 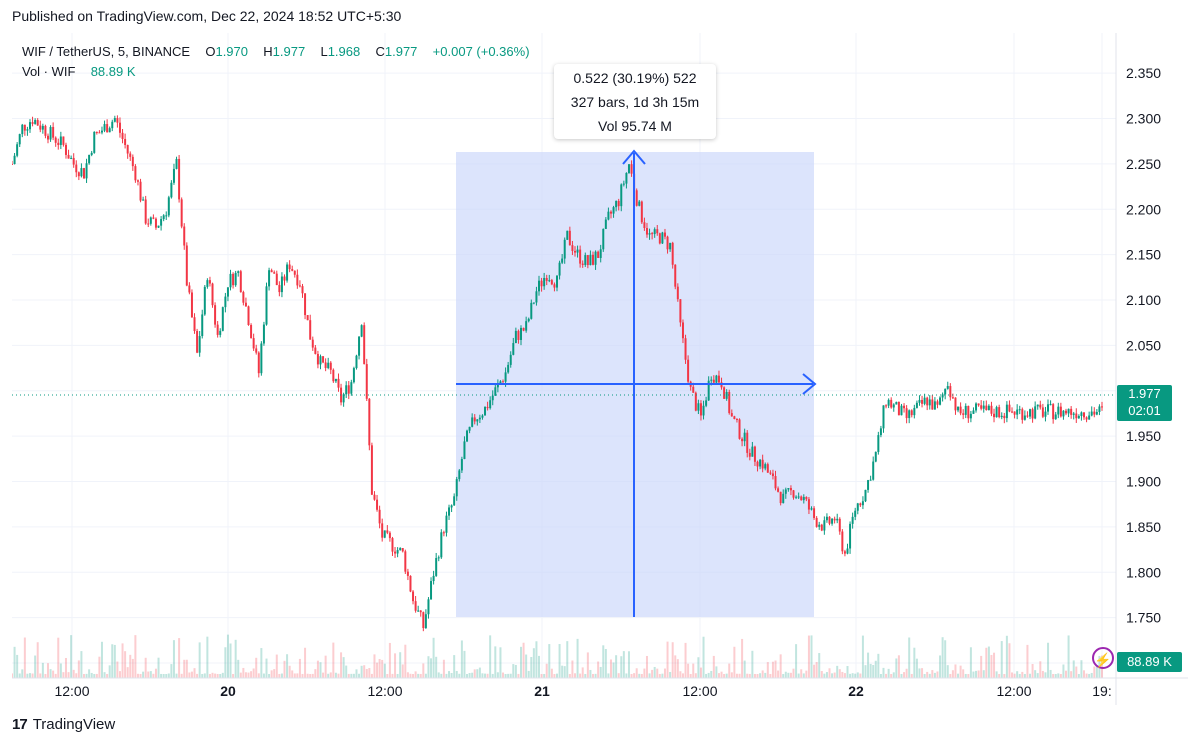 I want to click on legend-low-value: 1.968, so click(x=344, y=51).